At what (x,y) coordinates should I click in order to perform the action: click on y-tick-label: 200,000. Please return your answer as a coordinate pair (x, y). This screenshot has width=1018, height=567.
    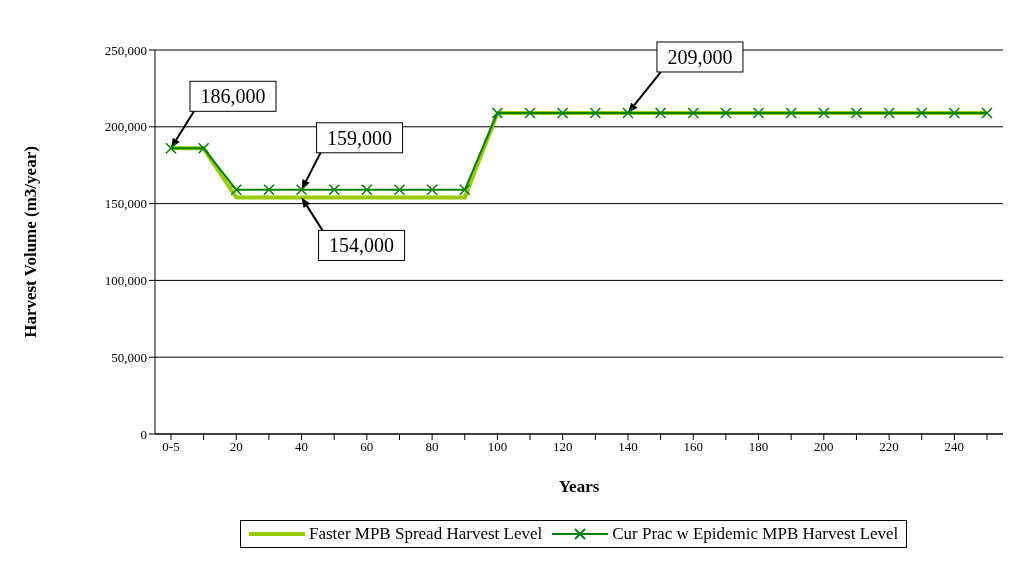
    Looking at the image, I should click on (125, 127).